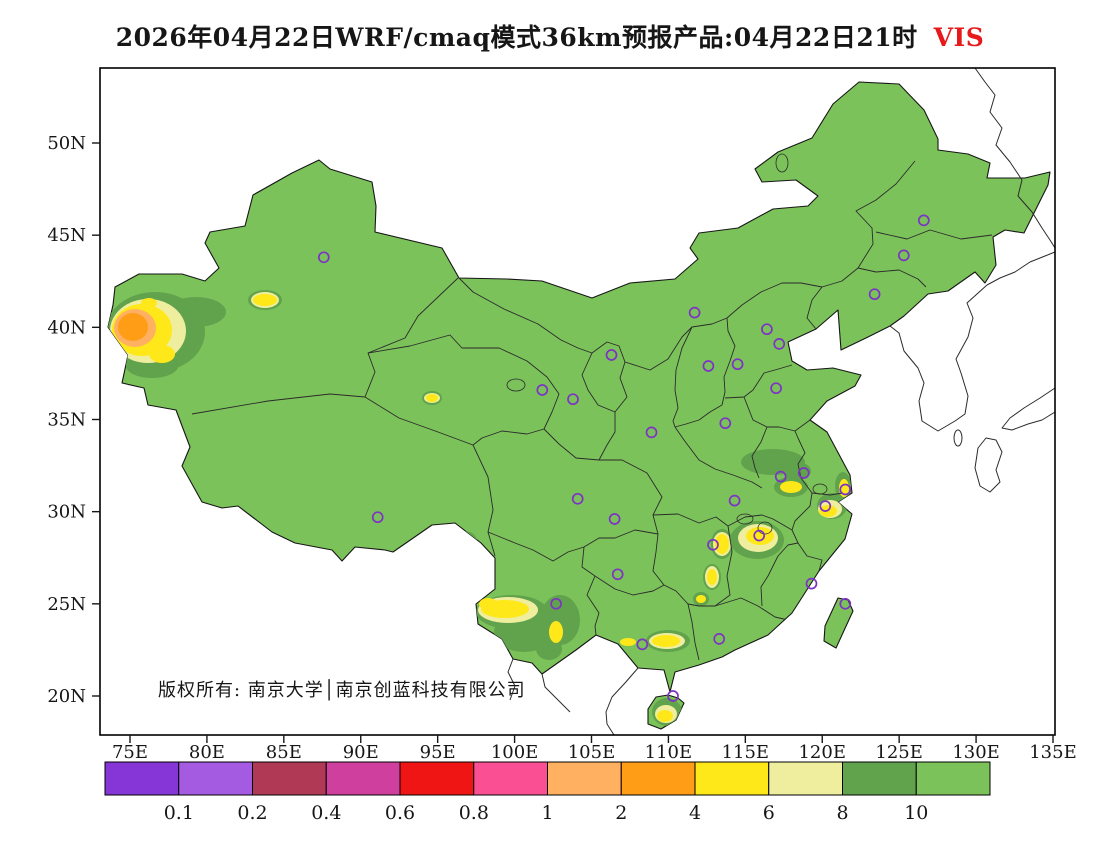 This screenshot has height=850, width=1100. I want to click on lon-tick-label: 90E, so click(361, 752).